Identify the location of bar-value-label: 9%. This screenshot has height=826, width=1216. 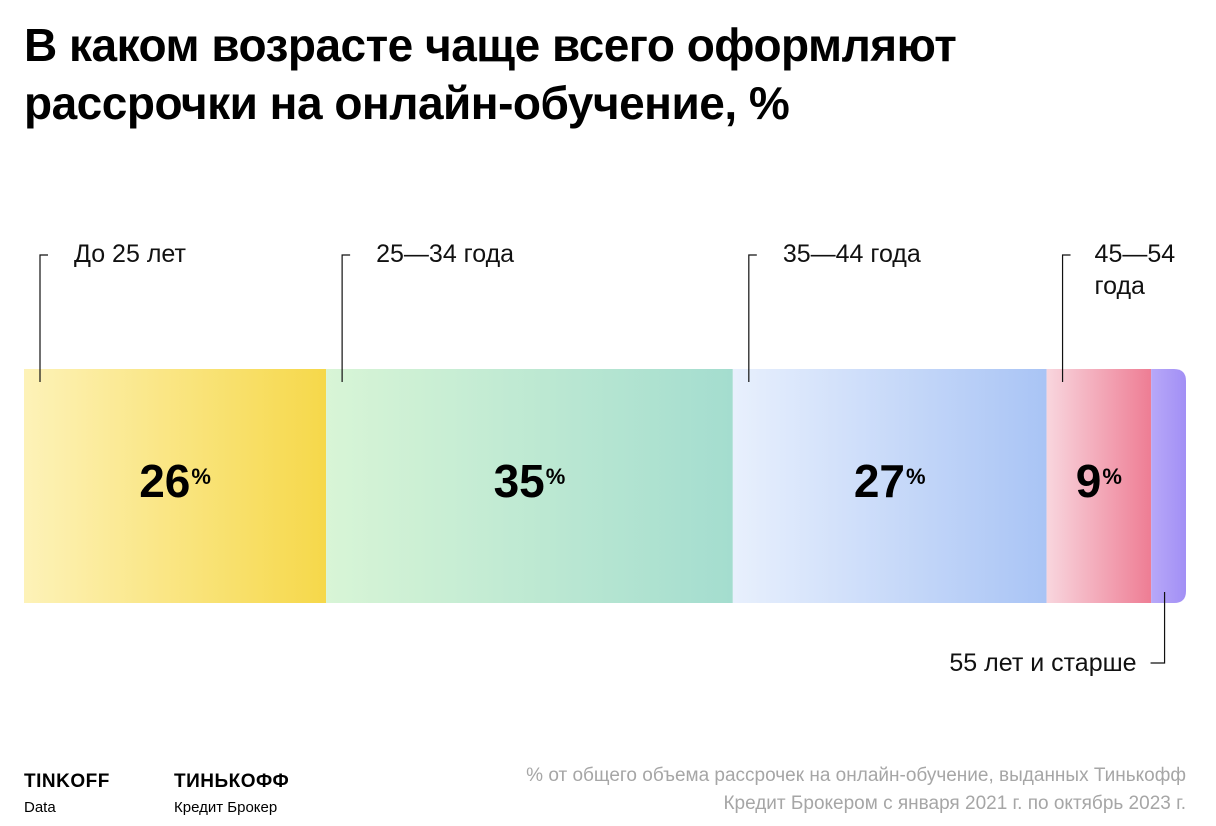
(1099, 481).